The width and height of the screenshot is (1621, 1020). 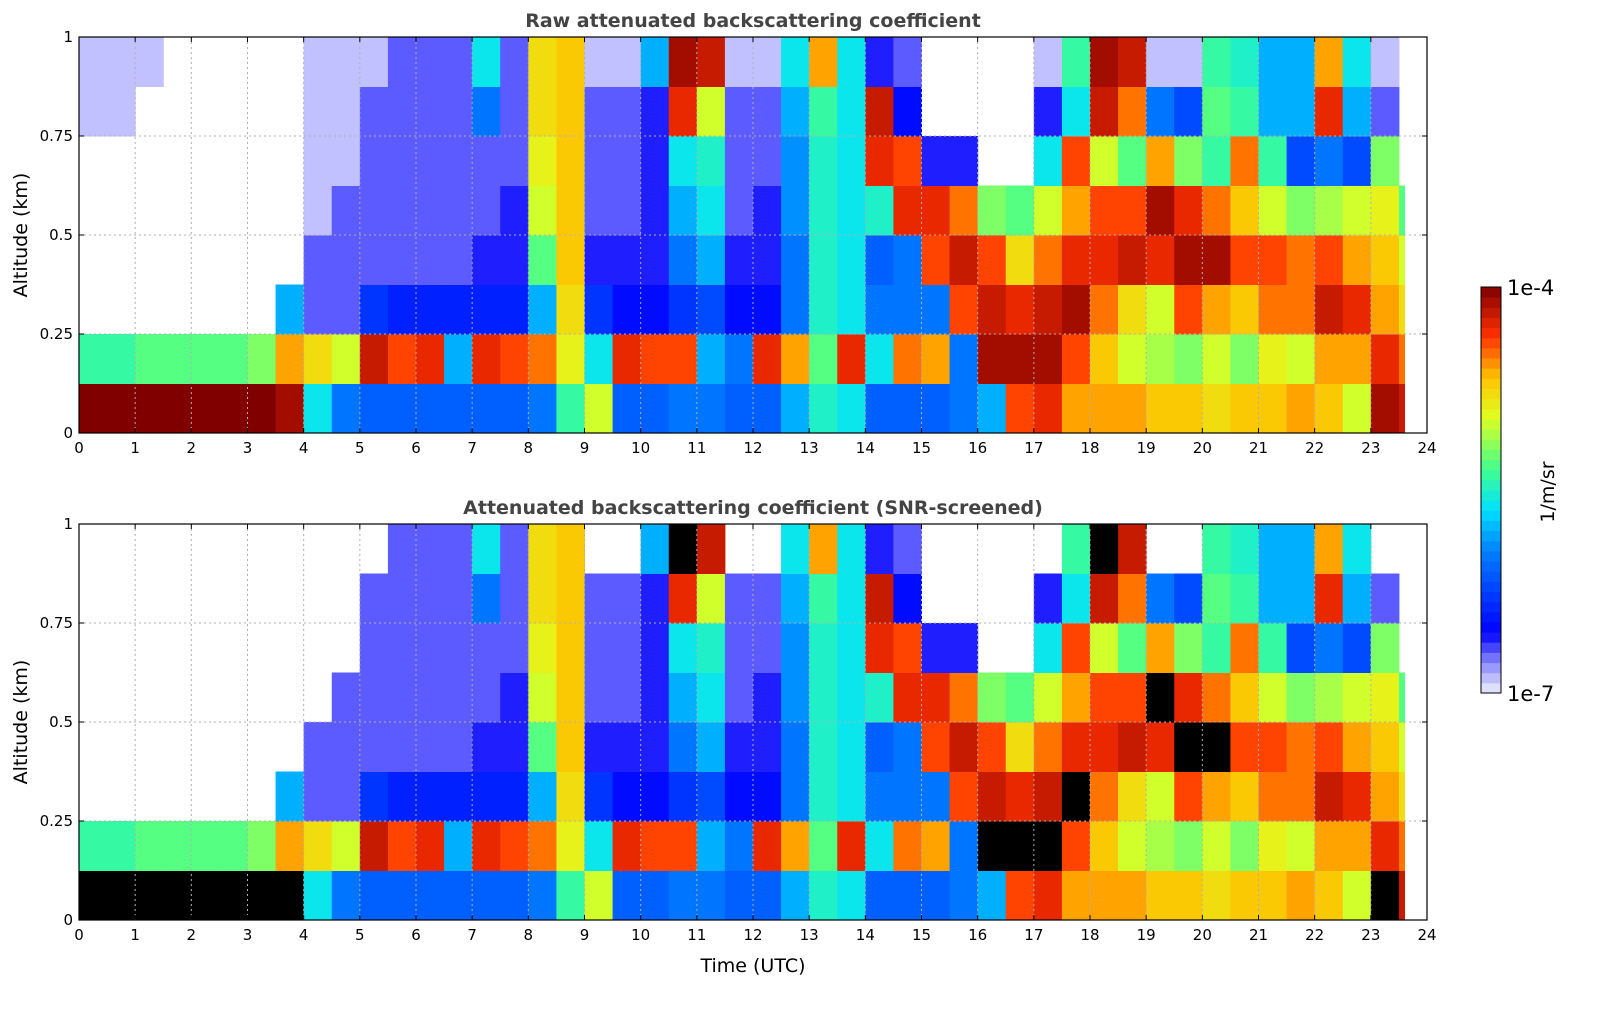 What do you see at coordinates (1370, 448) in the screenshot?
I see `x-tick-label: 23` at bounding box center [1370, 448].